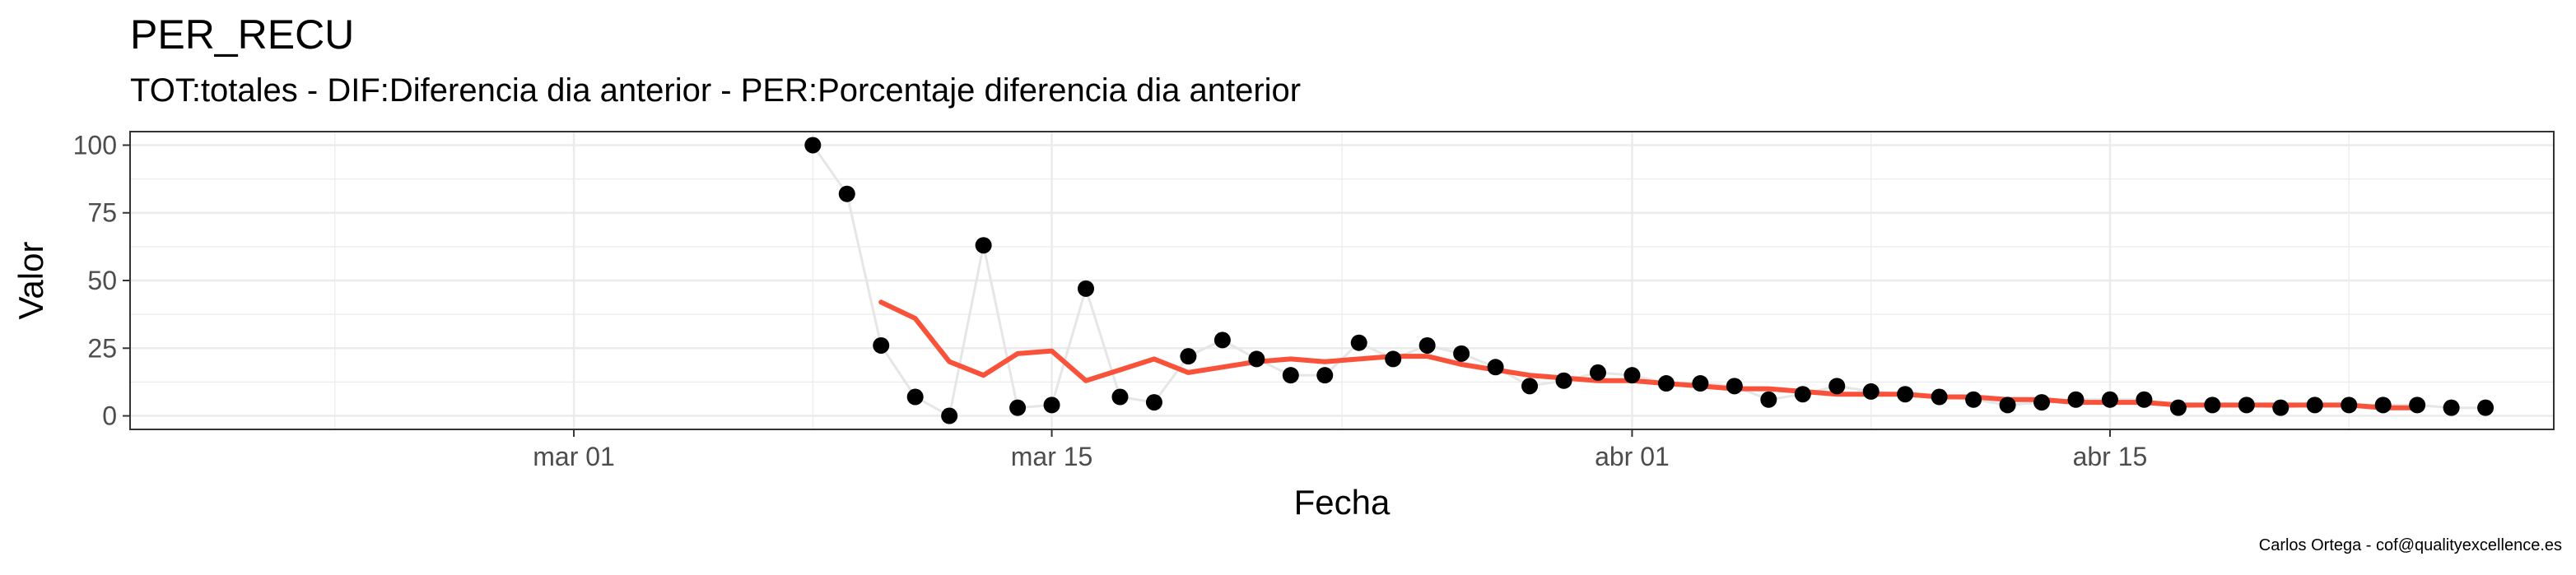 This screenshot has width=2576, height=575. I want to click on y-axis-title: Valor, so click(31, 281).